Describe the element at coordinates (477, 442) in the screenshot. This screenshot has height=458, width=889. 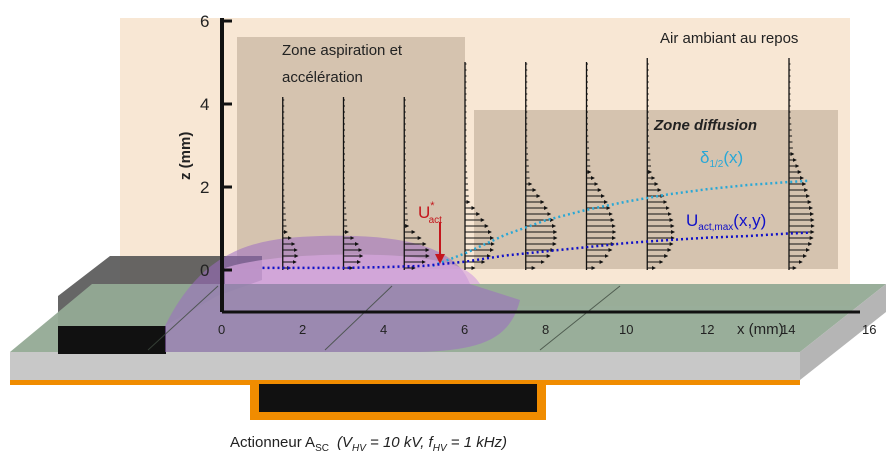
I see `caption-end: = 1 kHz)` at that location.